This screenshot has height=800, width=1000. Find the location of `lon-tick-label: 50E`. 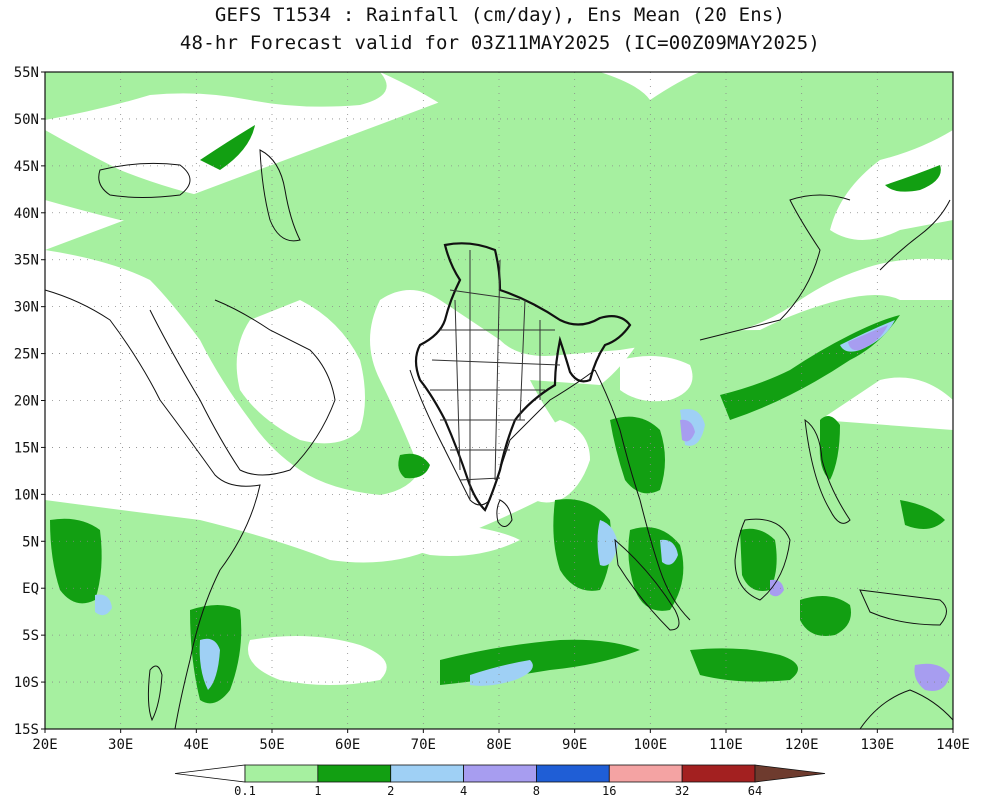

lon-tick-label: 50E is located at coordinates (271, 745).